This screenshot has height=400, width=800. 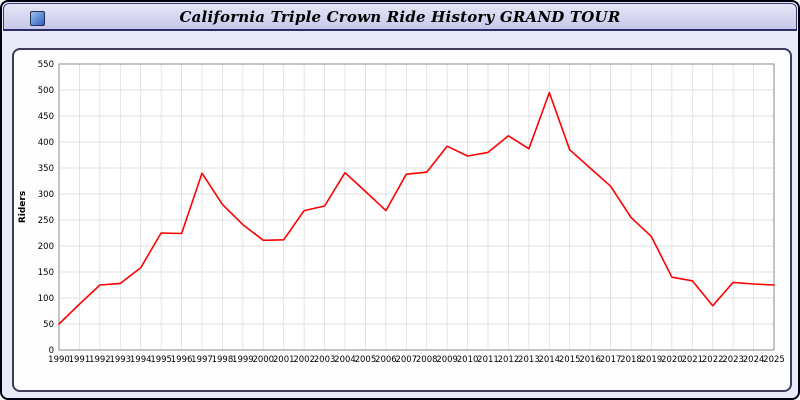 What do you see at coordinates (549, 360) in the screenshot?
I see `svg-text: 2014` at bounding box center [549, 360].